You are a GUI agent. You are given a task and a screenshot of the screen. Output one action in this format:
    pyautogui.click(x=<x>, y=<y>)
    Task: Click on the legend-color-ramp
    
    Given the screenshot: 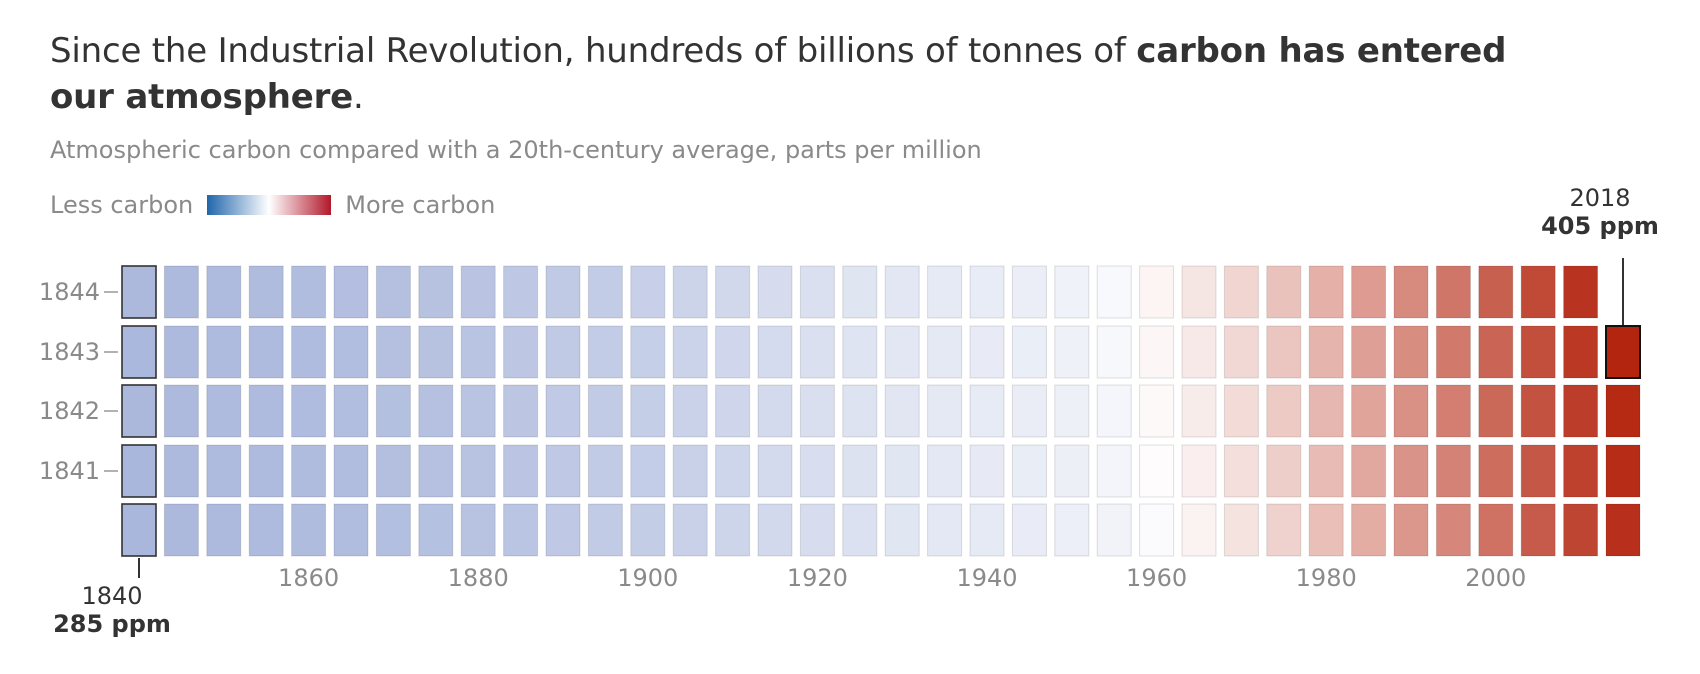 What is the action you would take?
    pyautogui.click(x=269, y=205)
    